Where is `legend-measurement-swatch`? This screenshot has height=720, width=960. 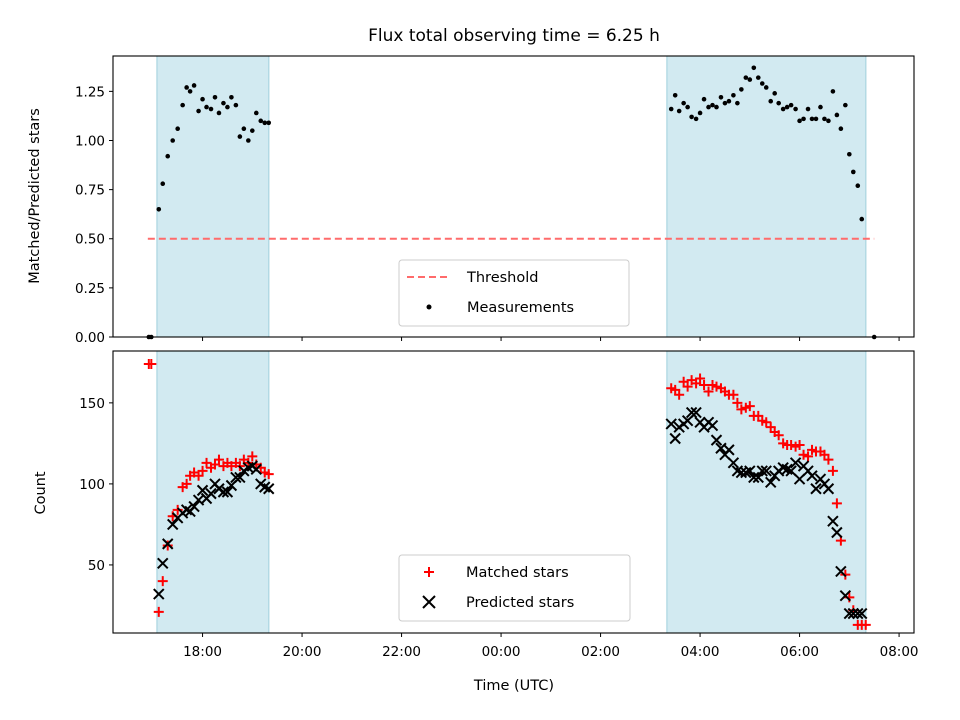 legend-measurement-swatch is located at coordinates (429, 307).